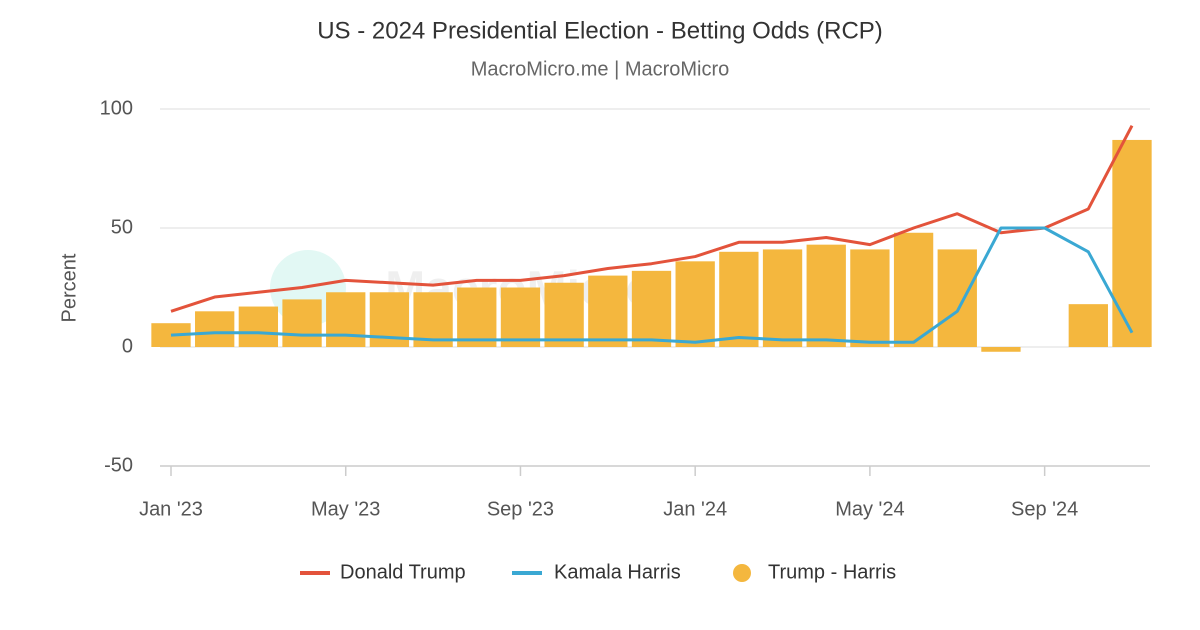 The height and width of the screenshot is (630, 1200). Describe the element at coordinates (122, 227) in the screenshot. I see `y-tick-label: 50` at that location.